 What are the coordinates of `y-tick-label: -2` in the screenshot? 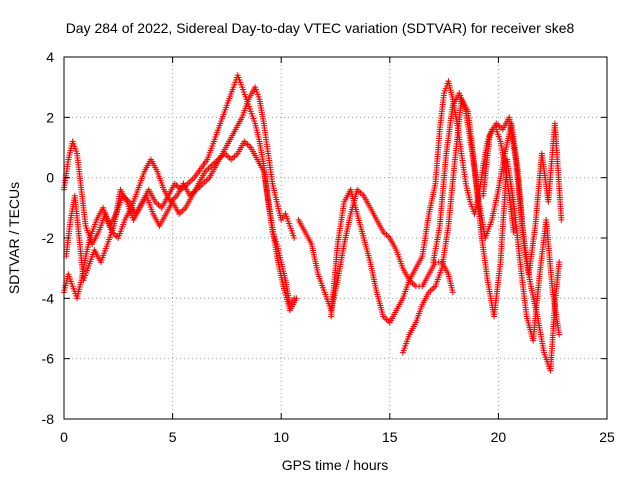 It's located at (48, 238).